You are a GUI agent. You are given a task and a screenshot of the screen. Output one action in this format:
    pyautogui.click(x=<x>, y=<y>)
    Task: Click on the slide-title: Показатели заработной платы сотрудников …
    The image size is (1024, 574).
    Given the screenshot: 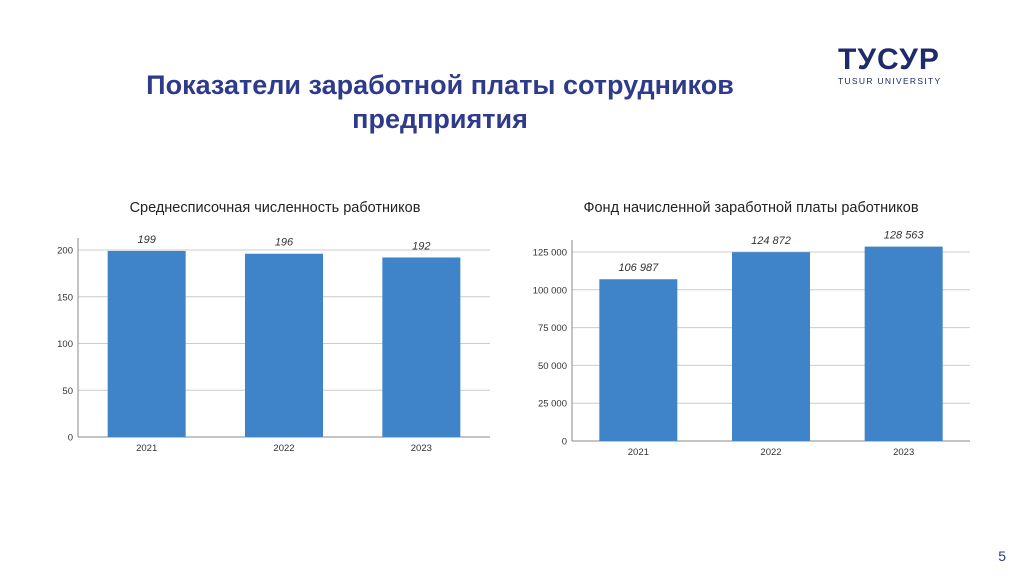 What is the action you would take?
    pyautogui.click(x=440, y=102)
    